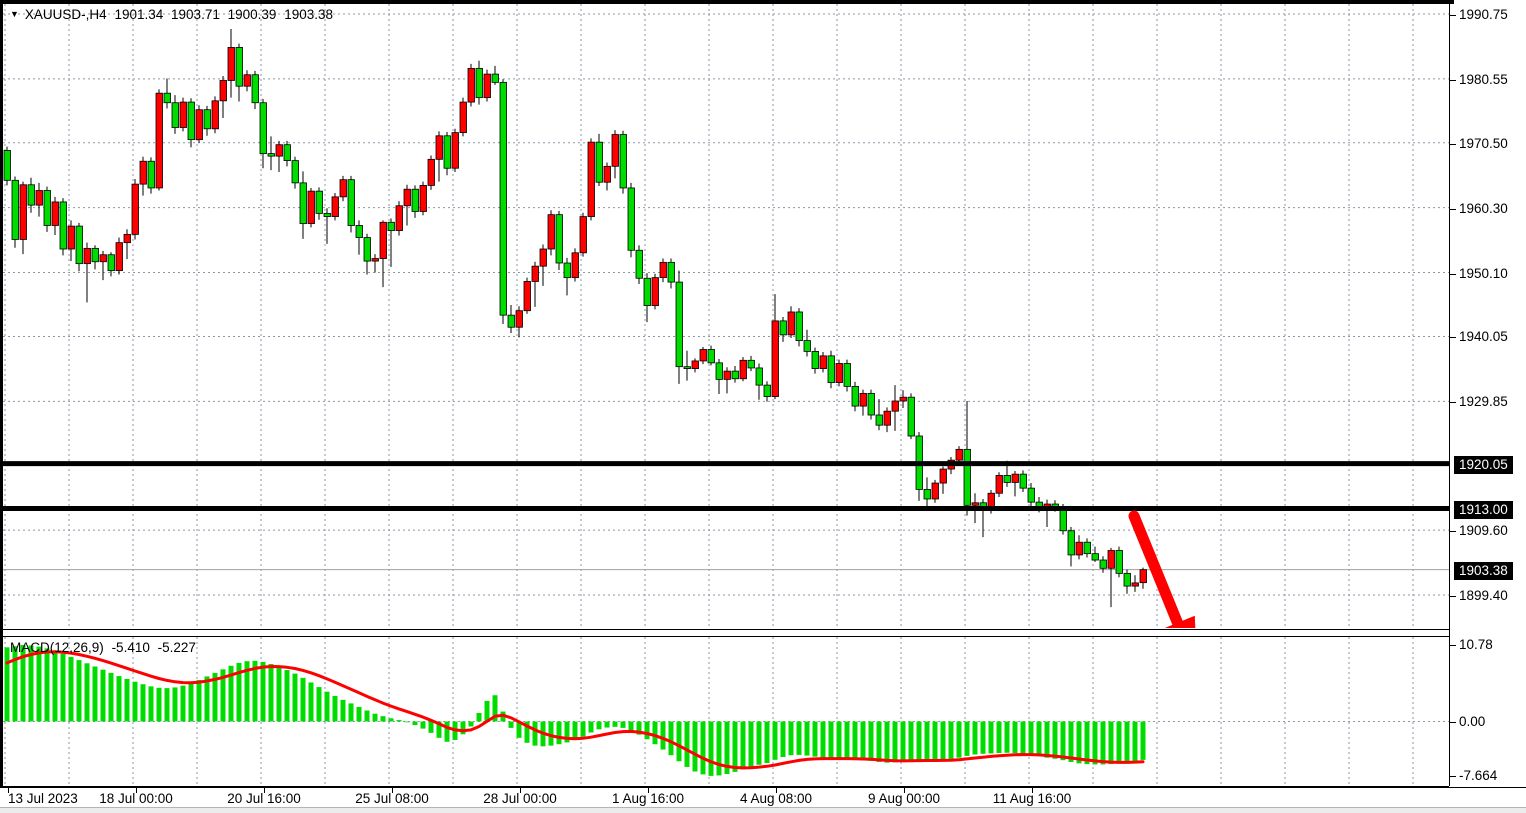 The width and height of the screenshot is (1526, 813). Describe the element at coordinates (264, 790) in the screenshot. I see `time-tick` at that location.